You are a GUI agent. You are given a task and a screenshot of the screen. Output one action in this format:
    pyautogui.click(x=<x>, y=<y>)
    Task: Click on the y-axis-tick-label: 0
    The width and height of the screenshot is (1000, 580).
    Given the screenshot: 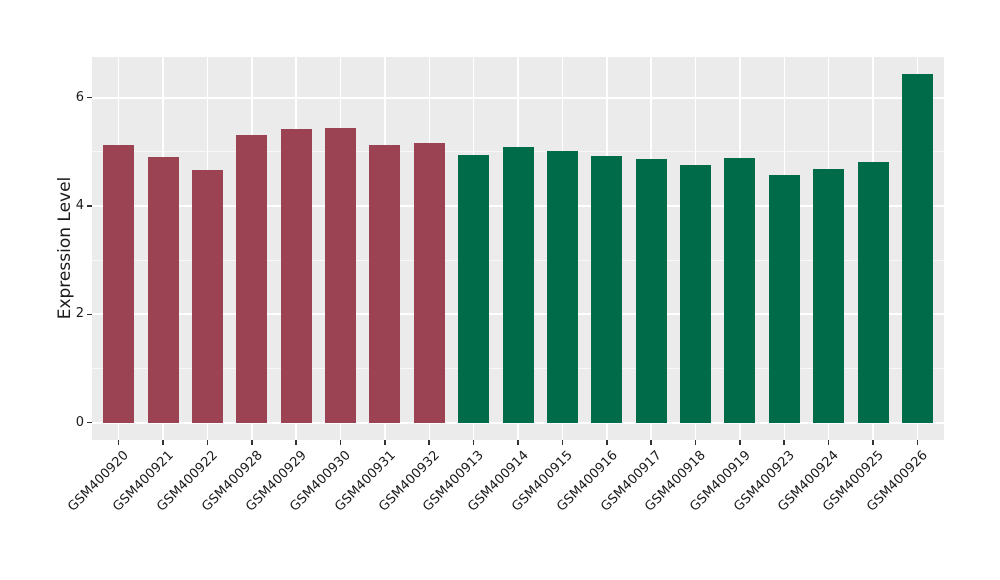 What is the action you would take?
    pyautogui.click(x=79, y=422)
    